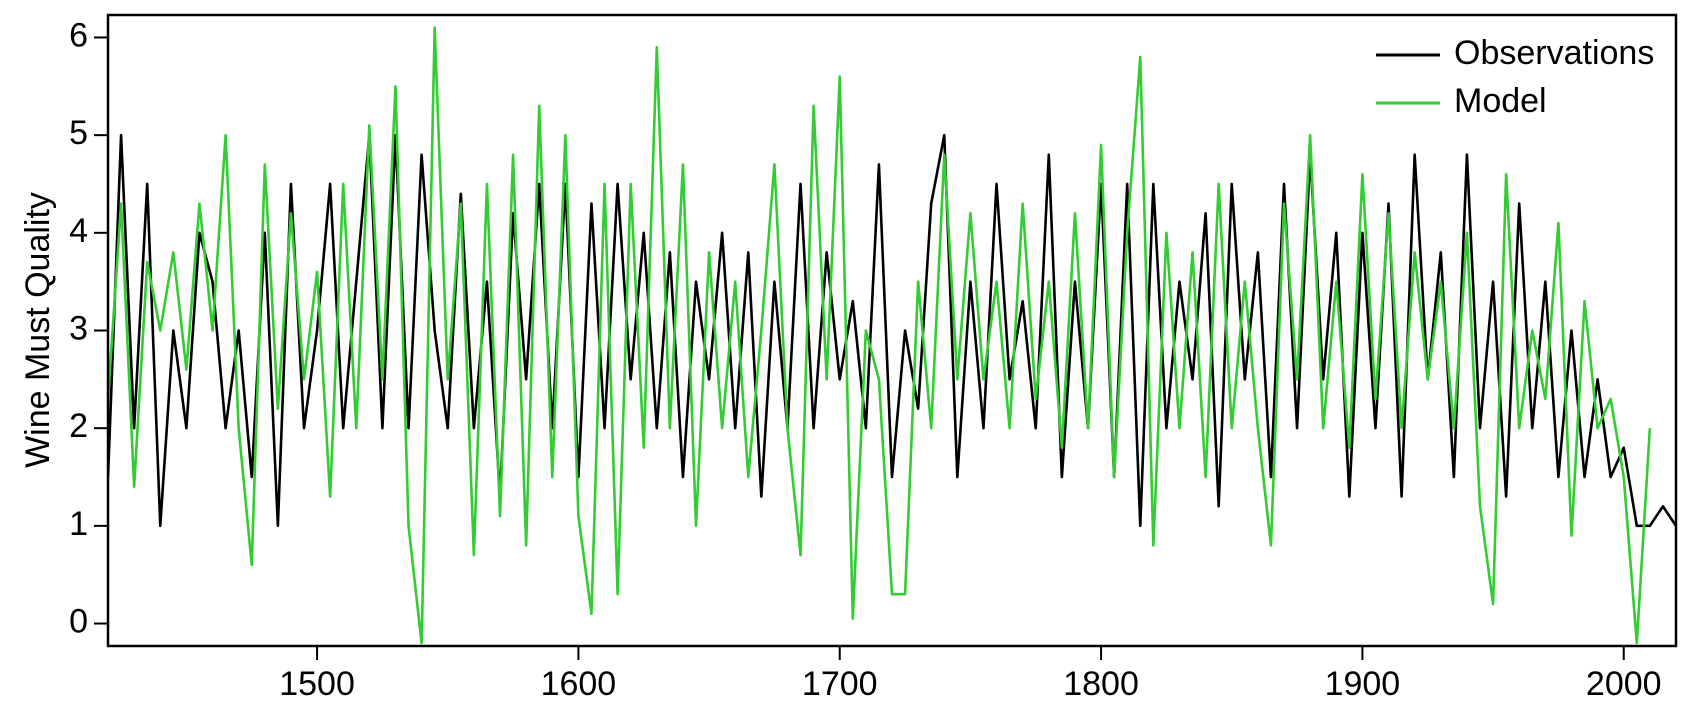 The height and width of the screenshot is (720, 1690). I want to click on y-tick-label: 6, so click(78, 35).